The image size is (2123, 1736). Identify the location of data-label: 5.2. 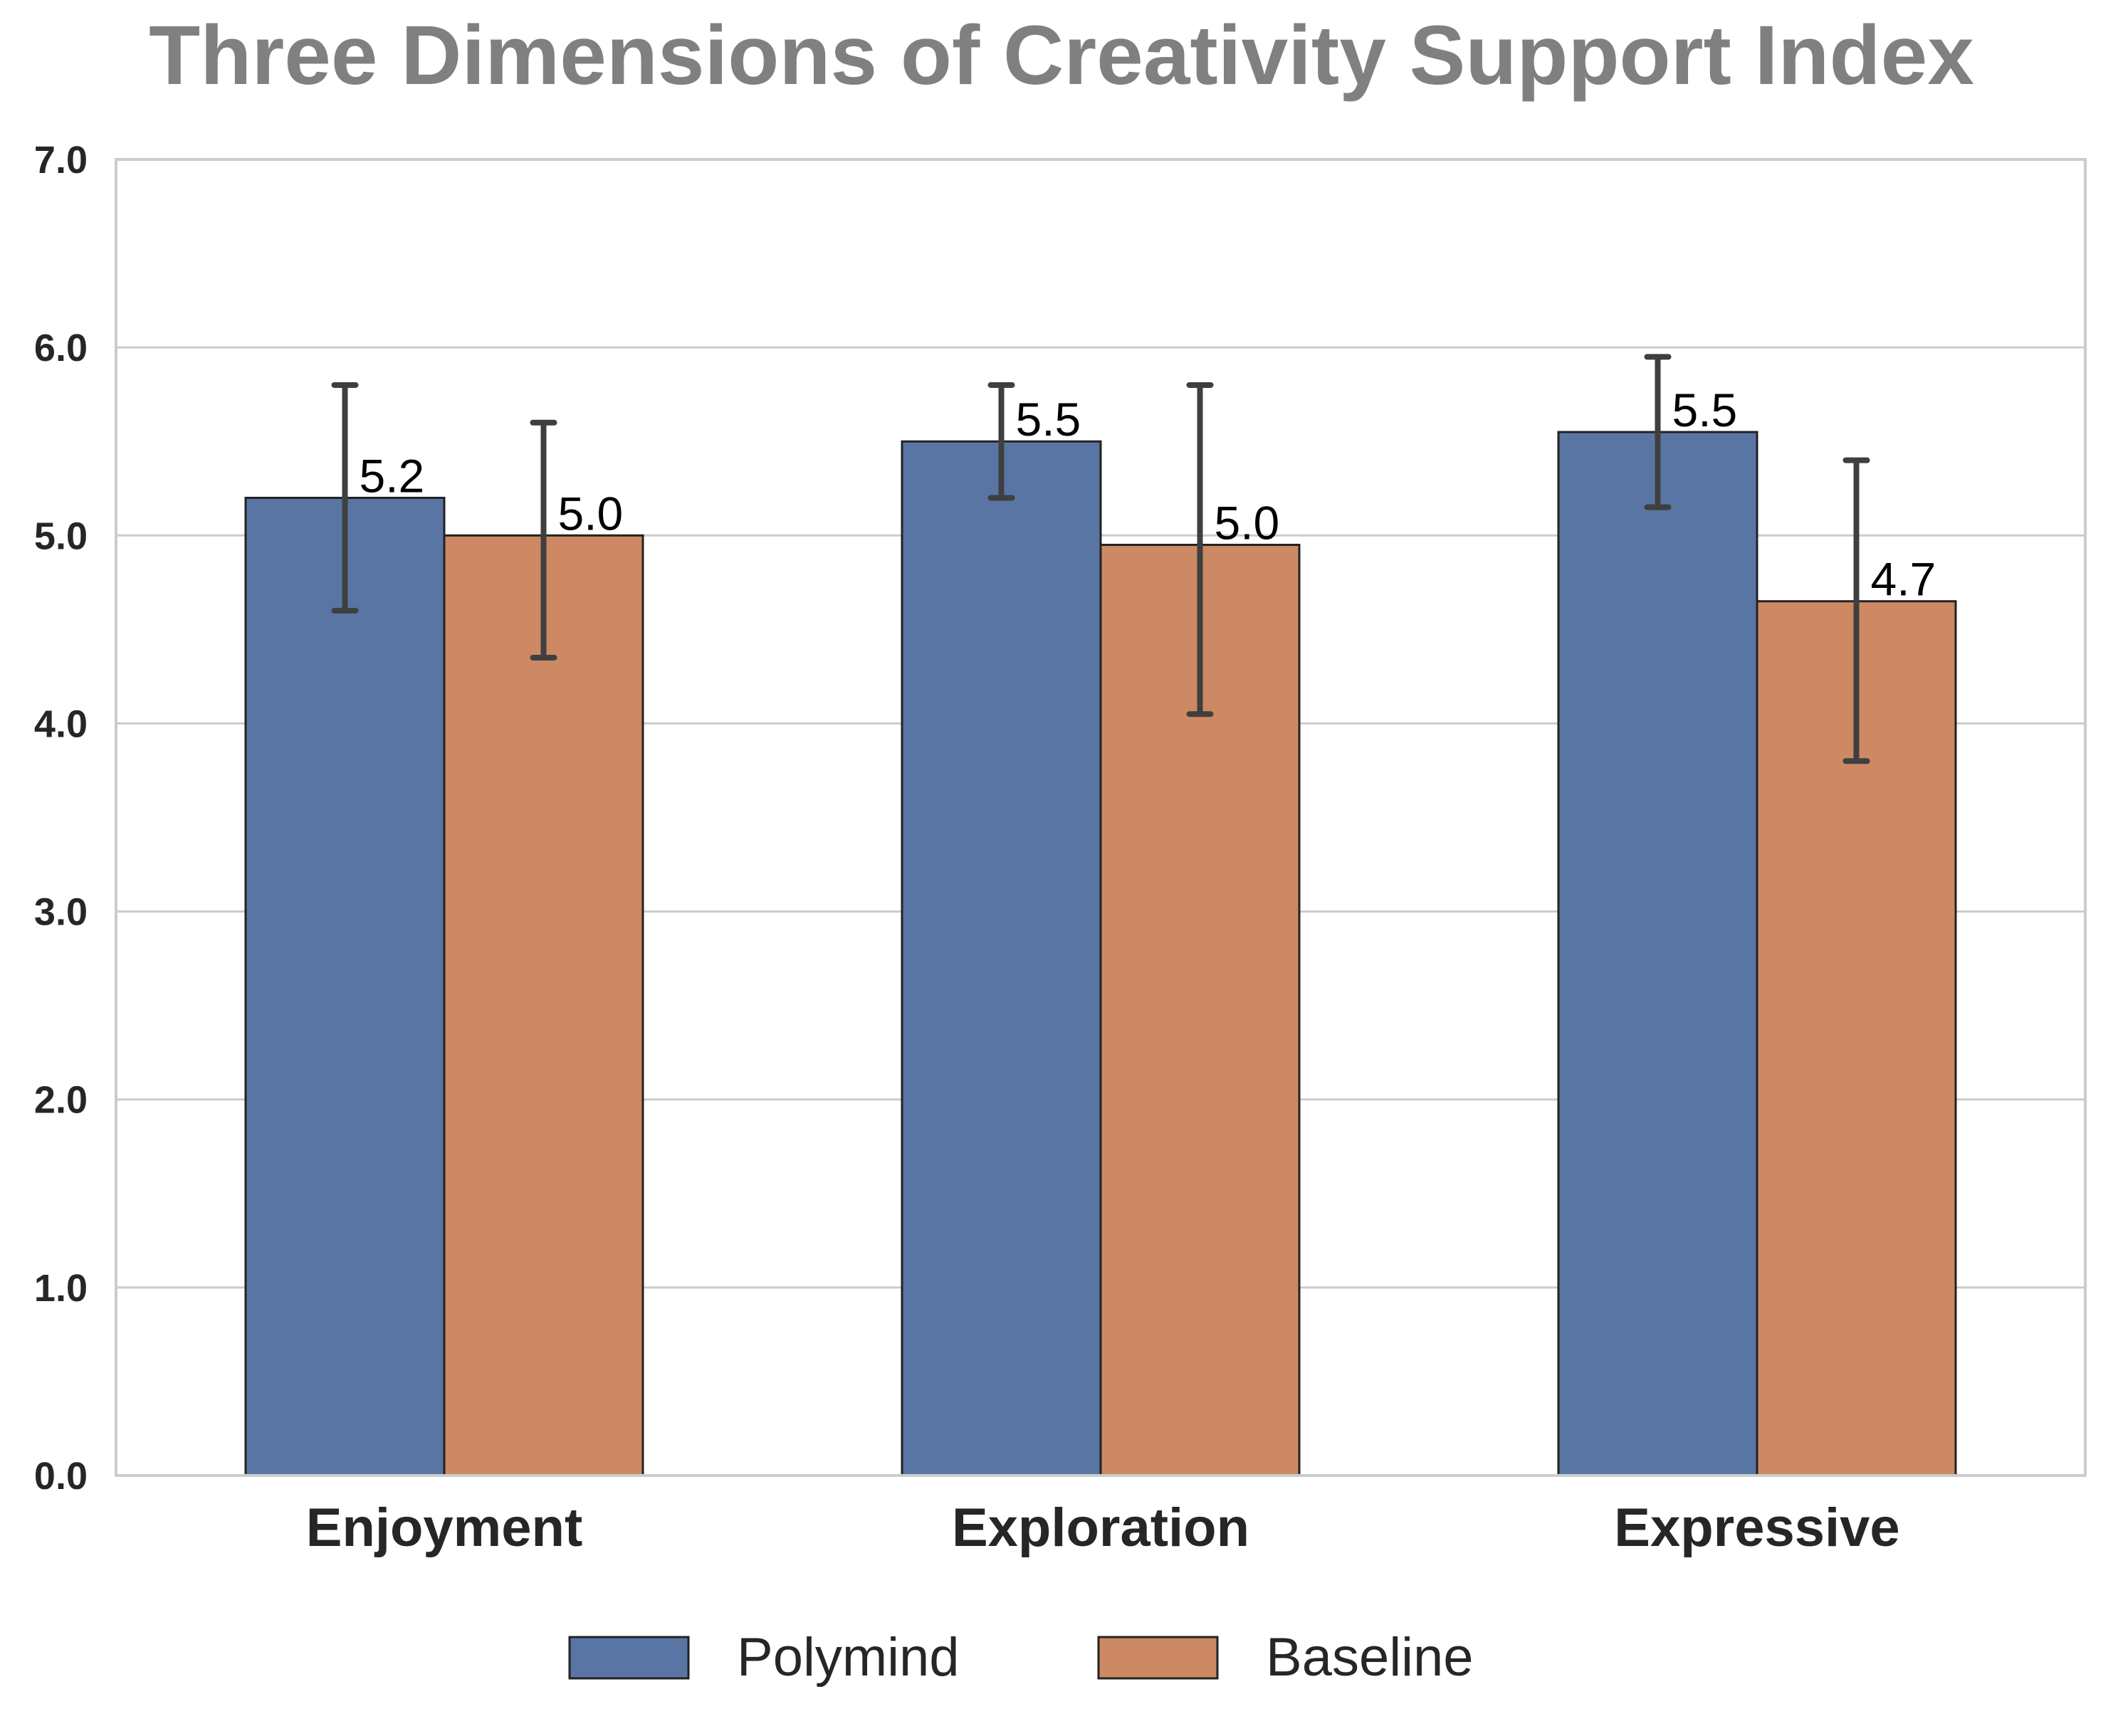
(392, 476).